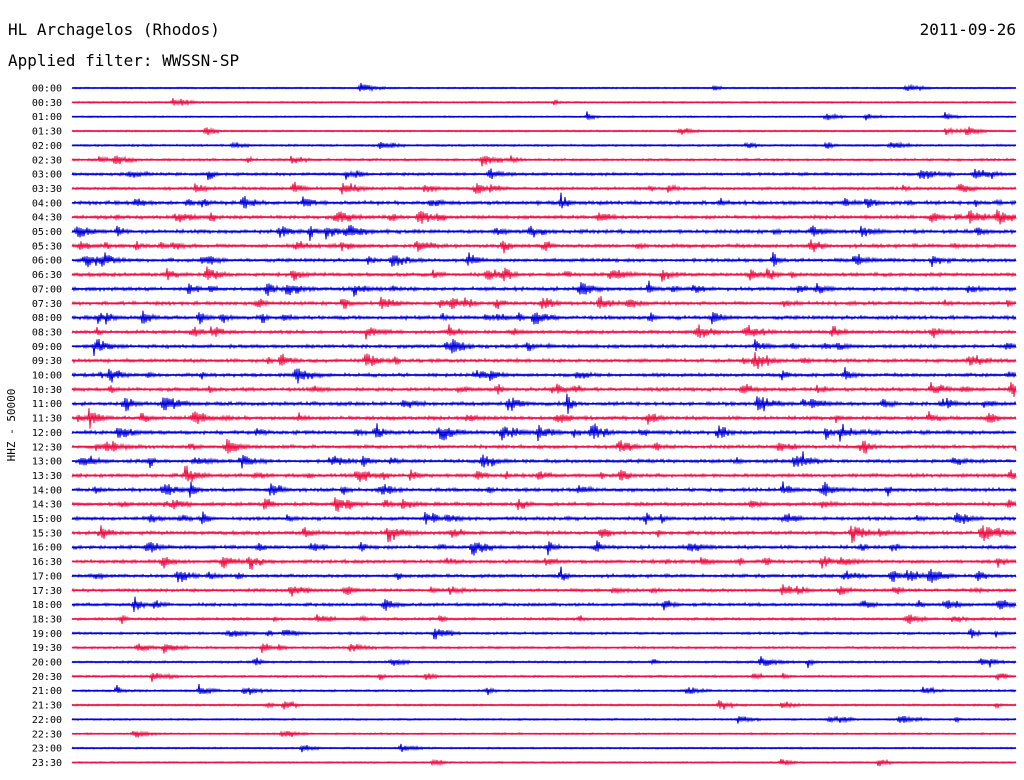  Describe the element at coordinates (47, 706) in the screenshot. I see `row-label: 21:30` at that location.